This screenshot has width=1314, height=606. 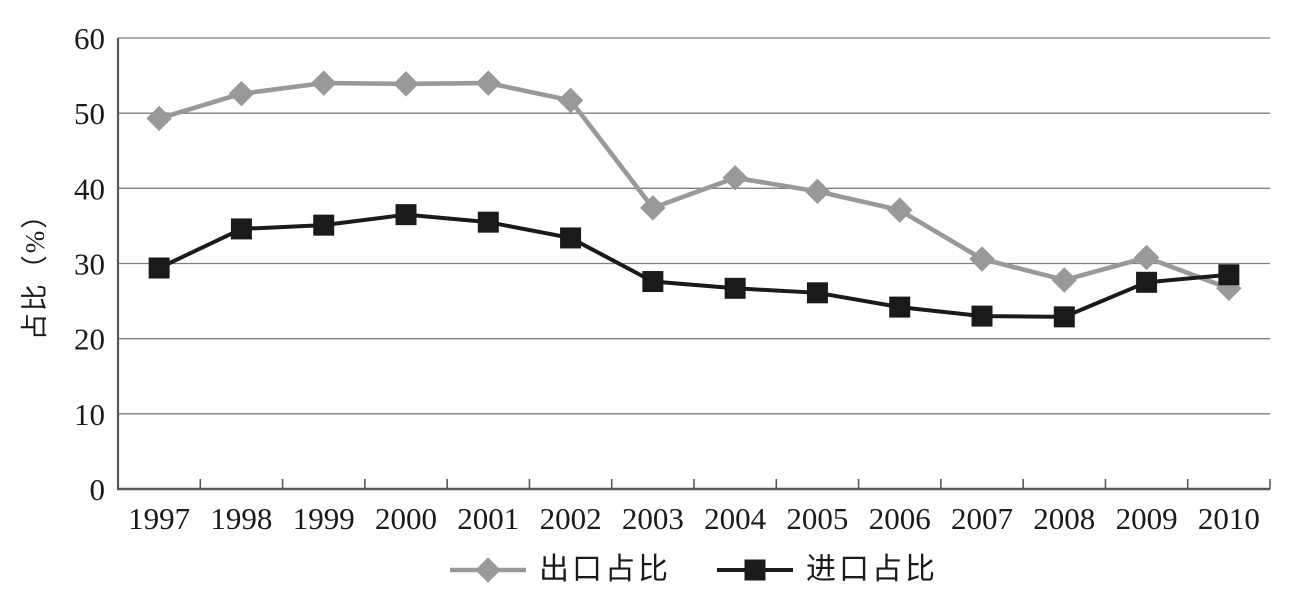 I want to click on y-tick-label: 10, so click(x=89, y=414).